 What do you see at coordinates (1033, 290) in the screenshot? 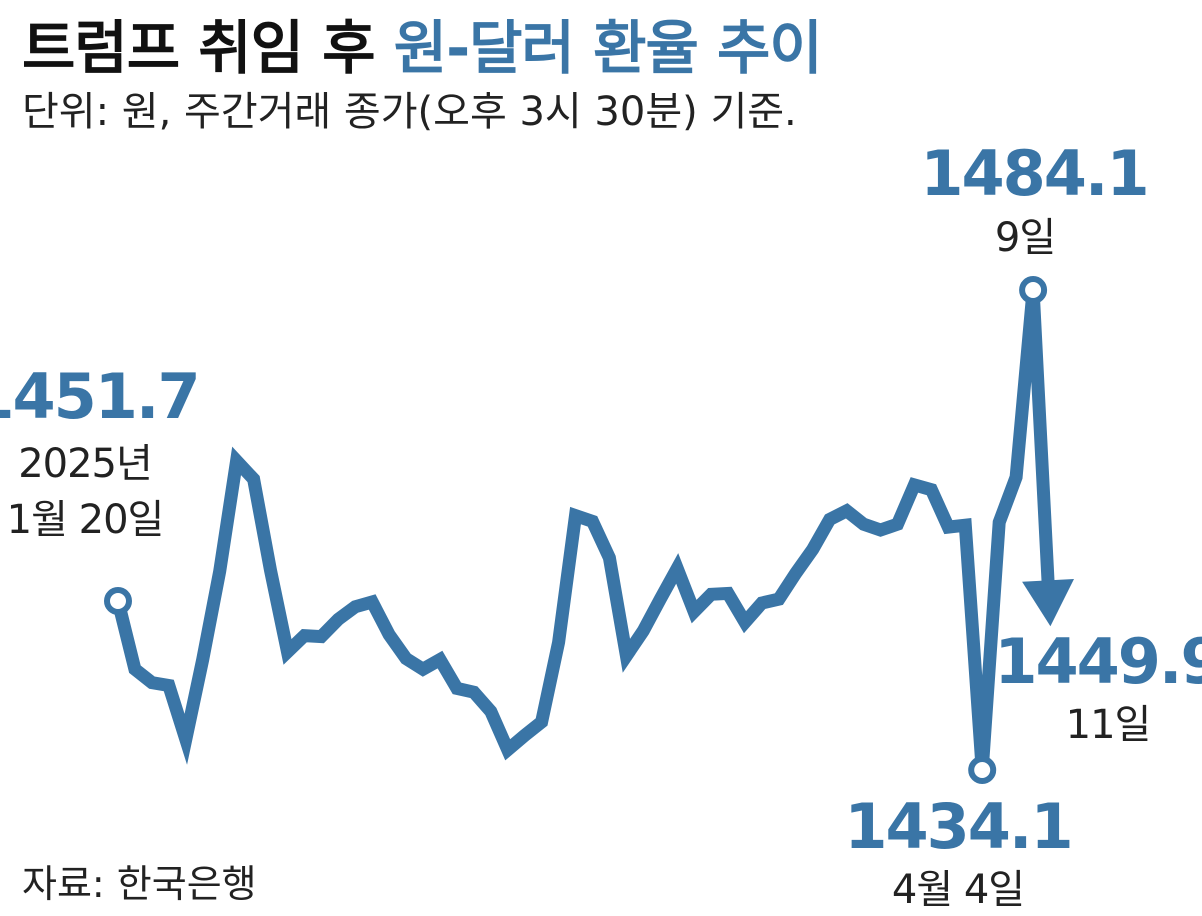
I see `max-point-marker` at bounding box center [1033, 290].